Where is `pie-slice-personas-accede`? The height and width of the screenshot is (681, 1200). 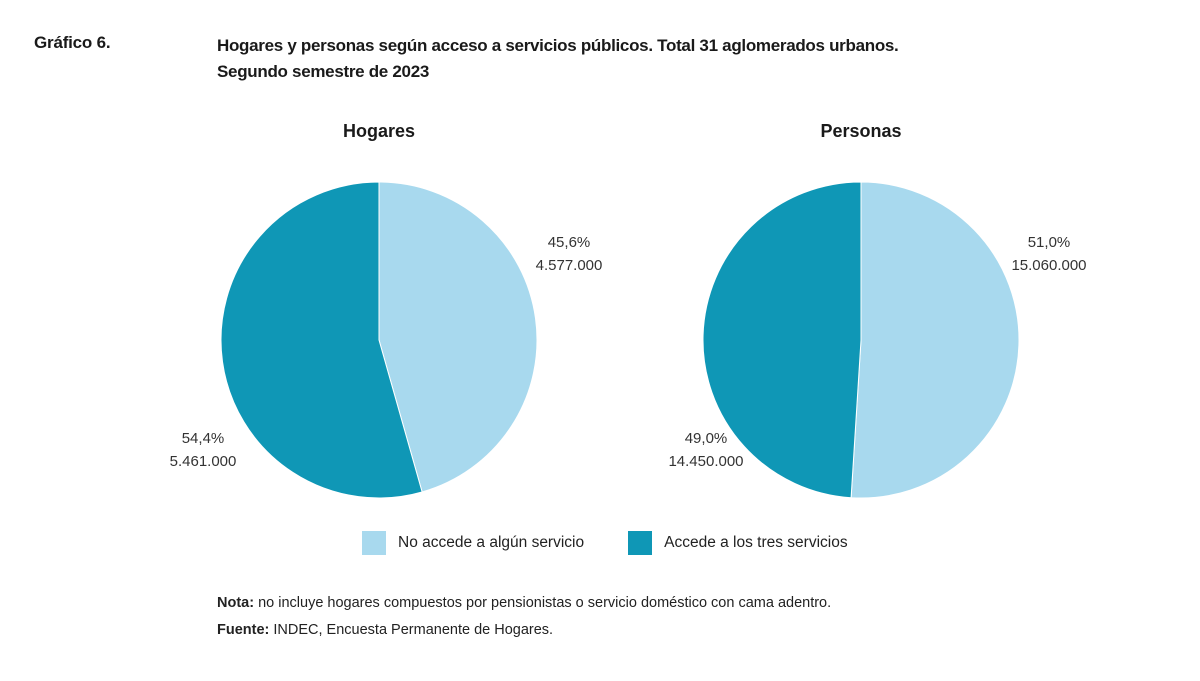 pie-slice-personas-accede is located at coordinates (782, 340).